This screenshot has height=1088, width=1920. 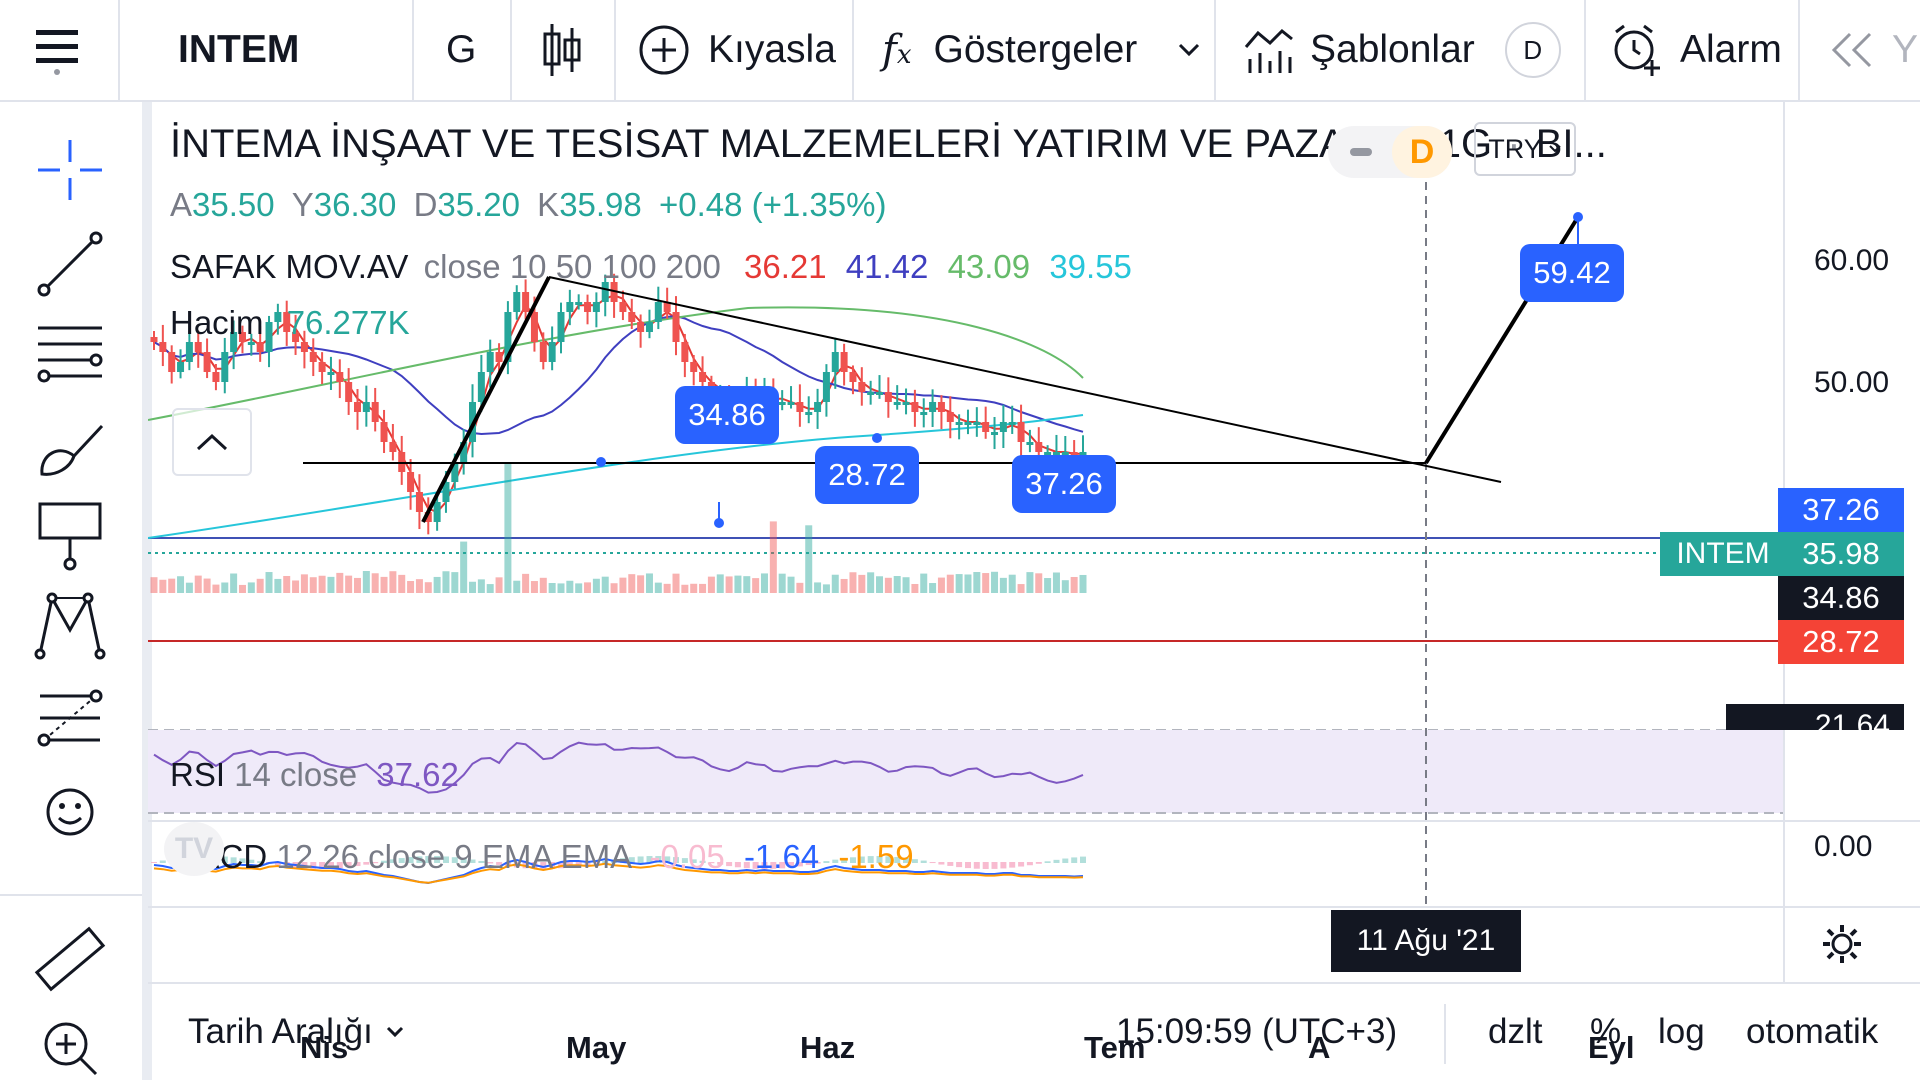 I want to click on ruler-icon, so click(x=70, y=958).